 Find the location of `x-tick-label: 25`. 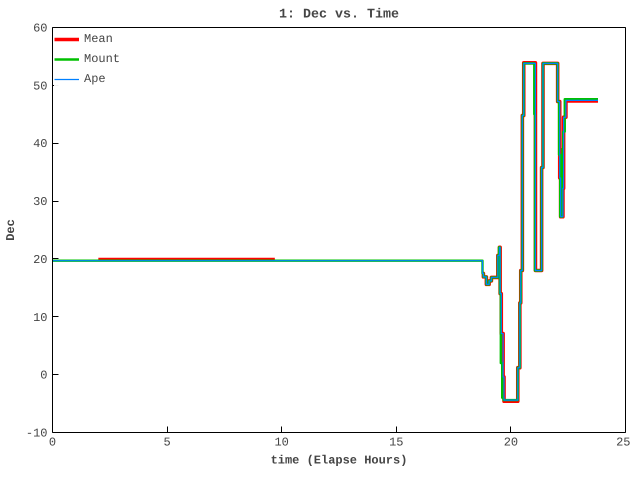

x-tick-label: 25 is located at coordinates (623, 443).